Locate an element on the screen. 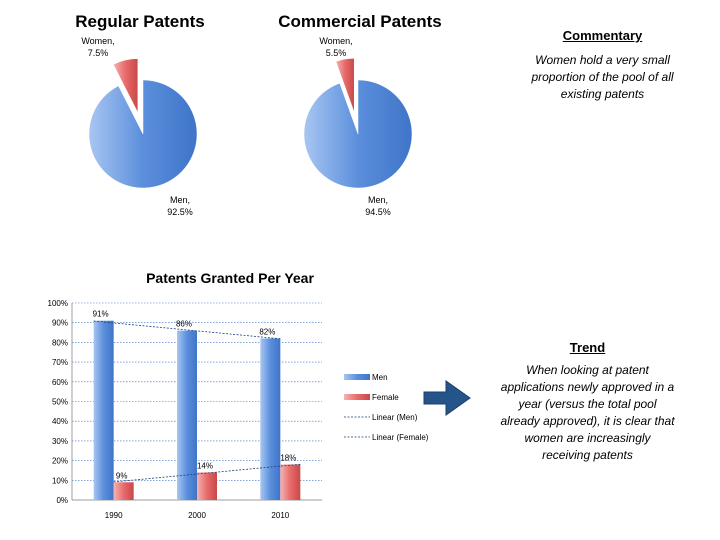 The width and height of the screenshot is (720, 540). pie-chart-regular is located at coordinates (143, 123).